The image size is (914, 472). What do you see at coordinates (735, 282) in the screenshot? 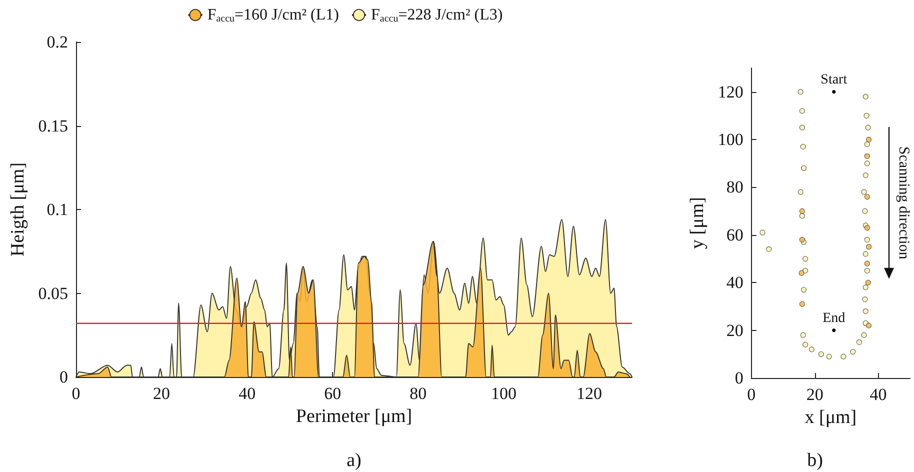
I see `y-tick-label: 40` at bounding box center [735, 282].